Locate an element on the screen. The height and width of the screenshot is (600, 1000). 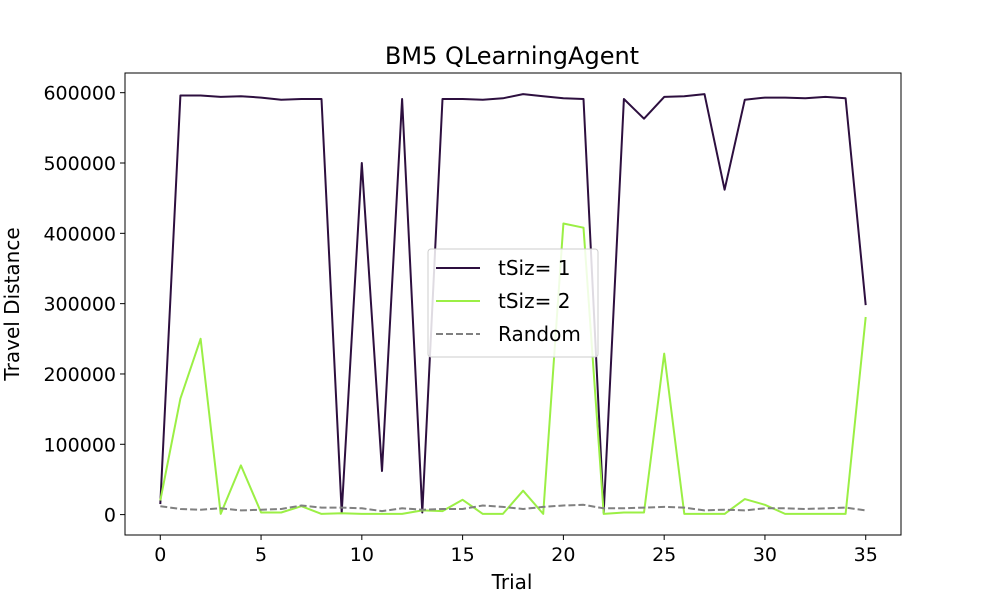
y-tick-label: 500000 is located at coordinates (79, 164).